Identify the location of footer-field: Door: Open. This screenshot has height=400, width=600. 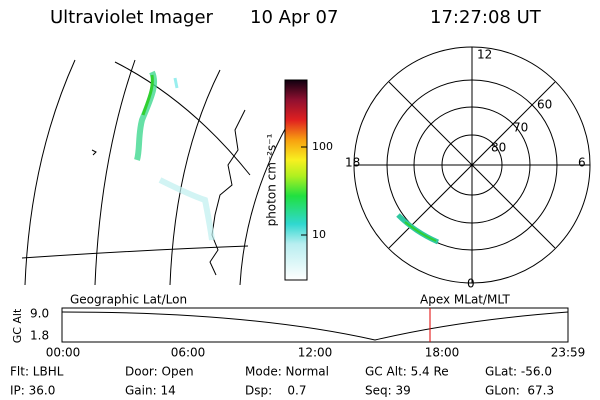
(159, 372).